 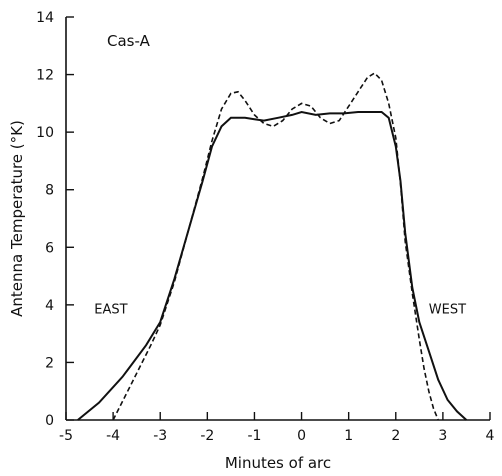 I want to click on x-tick-label: 2, so click(x=395, y=436).